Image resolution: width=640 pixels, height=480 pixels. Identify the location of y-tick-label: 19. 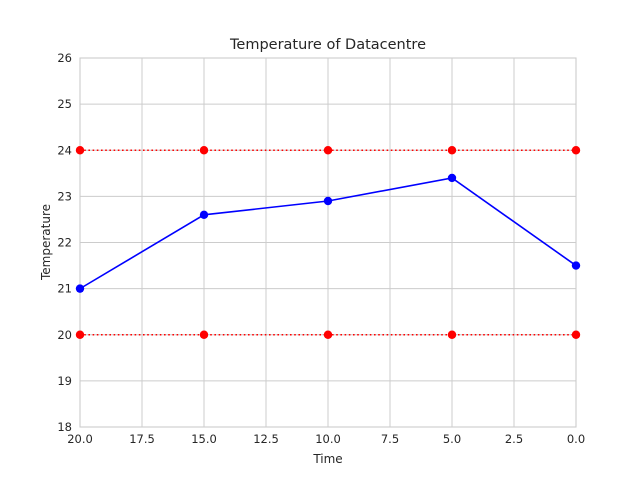
(64, 381).